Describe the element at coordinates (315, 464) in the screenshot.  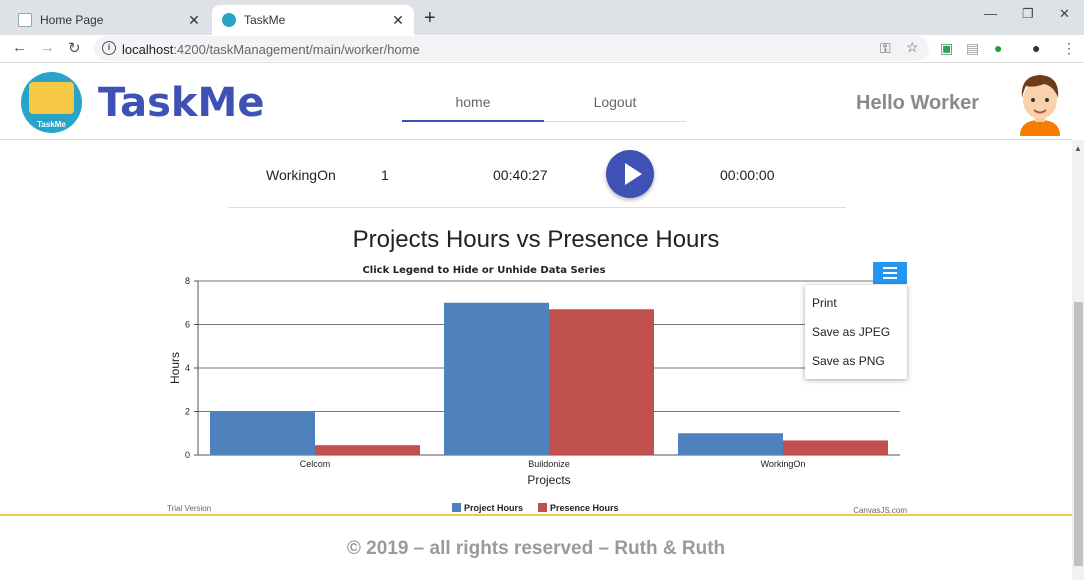
I see `x-tick-label: Celcom` at that location.